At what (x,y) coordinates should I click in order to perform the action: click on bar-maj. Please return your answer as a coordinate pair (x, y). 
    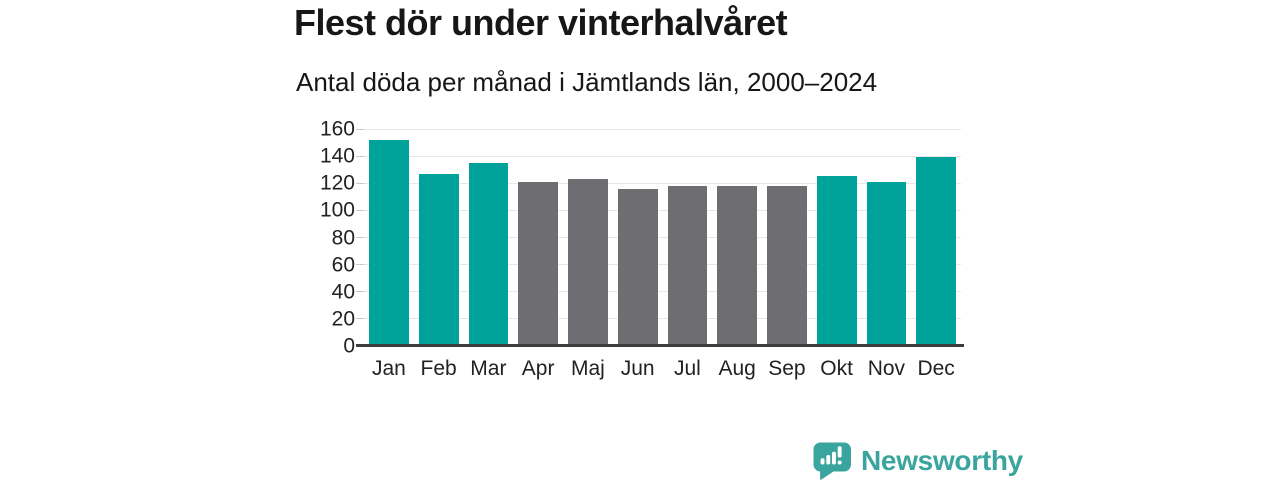
    Looking at the image, I should click on (588, 262).